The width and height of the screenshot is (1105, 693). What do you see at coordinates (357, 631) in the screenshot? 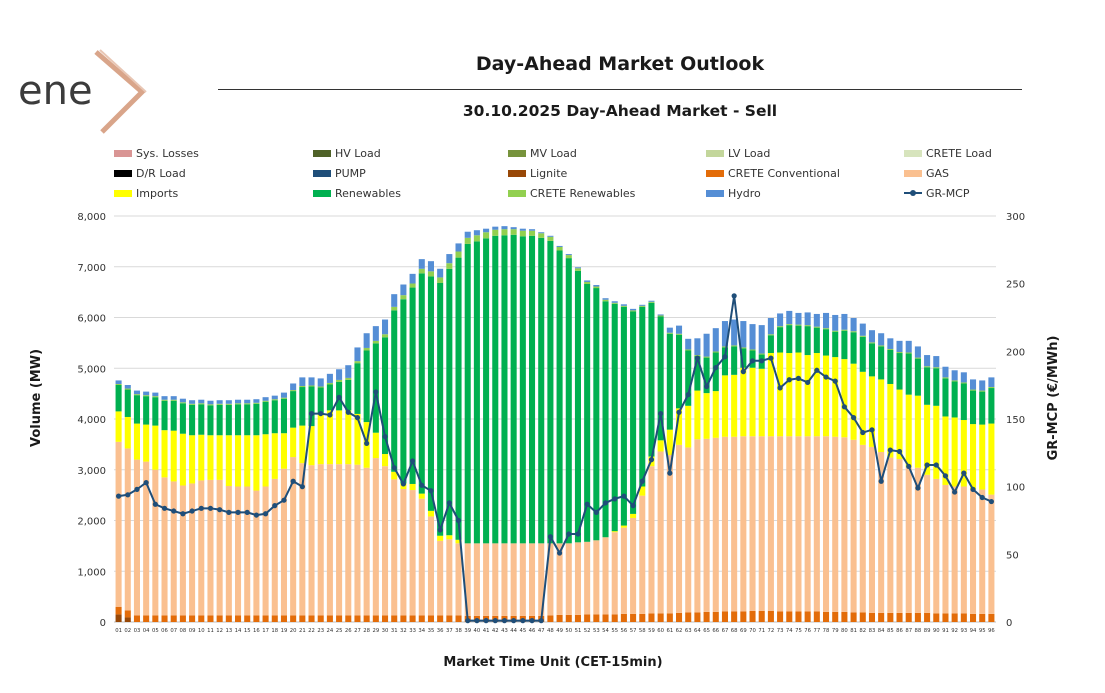
I see `x-tick-label: 27` at bounding box center [357, 631].